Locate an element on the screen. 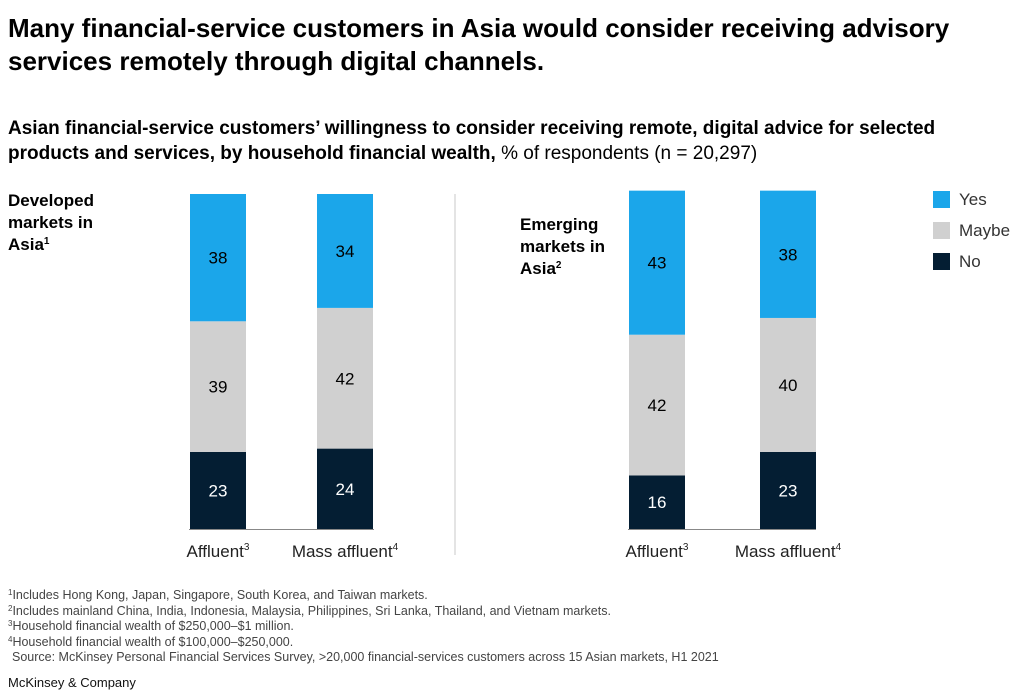 This screenshot has width=1018, height=697. bar-p1-c2-maybe is located at coordinates (345, 378).